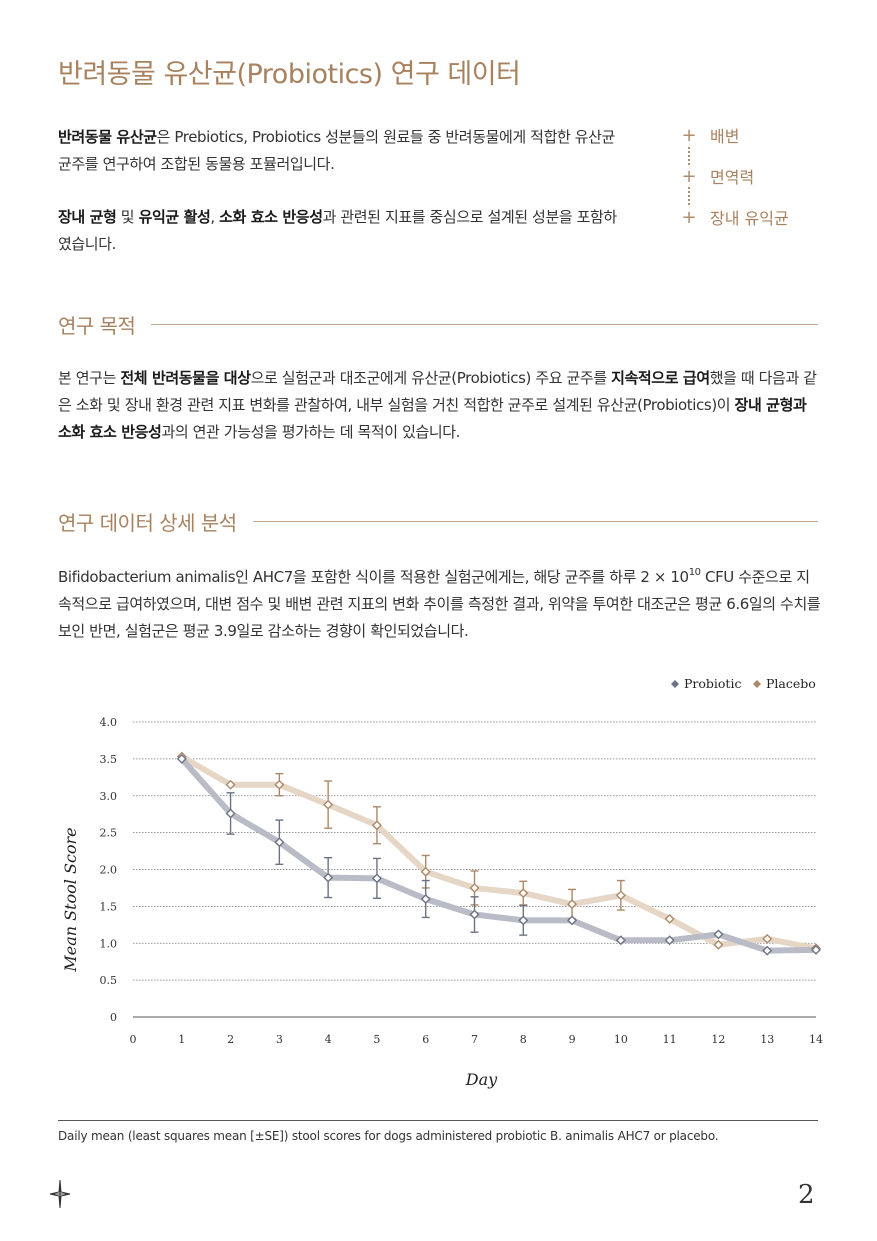 This screenshot has height=1241, width=877. Describe the element at coordinates (70, 899) in the screenshot. I see `y-axis-title: Mean Stool Score` at that location.